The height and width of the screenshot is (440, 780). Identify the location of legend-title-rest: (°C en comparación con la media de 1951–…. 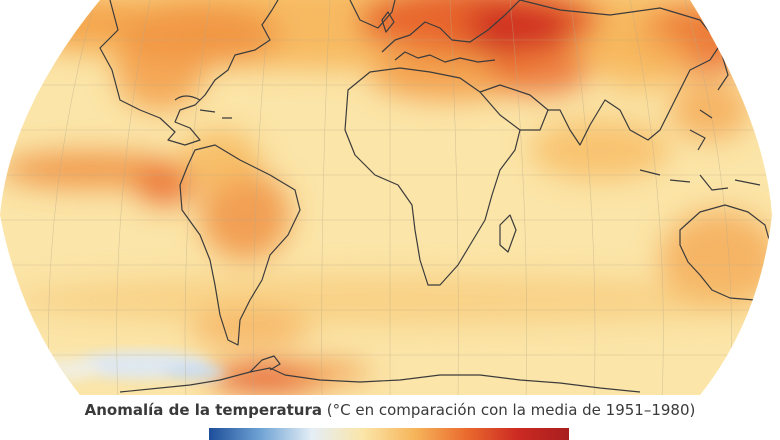
(511, 410).